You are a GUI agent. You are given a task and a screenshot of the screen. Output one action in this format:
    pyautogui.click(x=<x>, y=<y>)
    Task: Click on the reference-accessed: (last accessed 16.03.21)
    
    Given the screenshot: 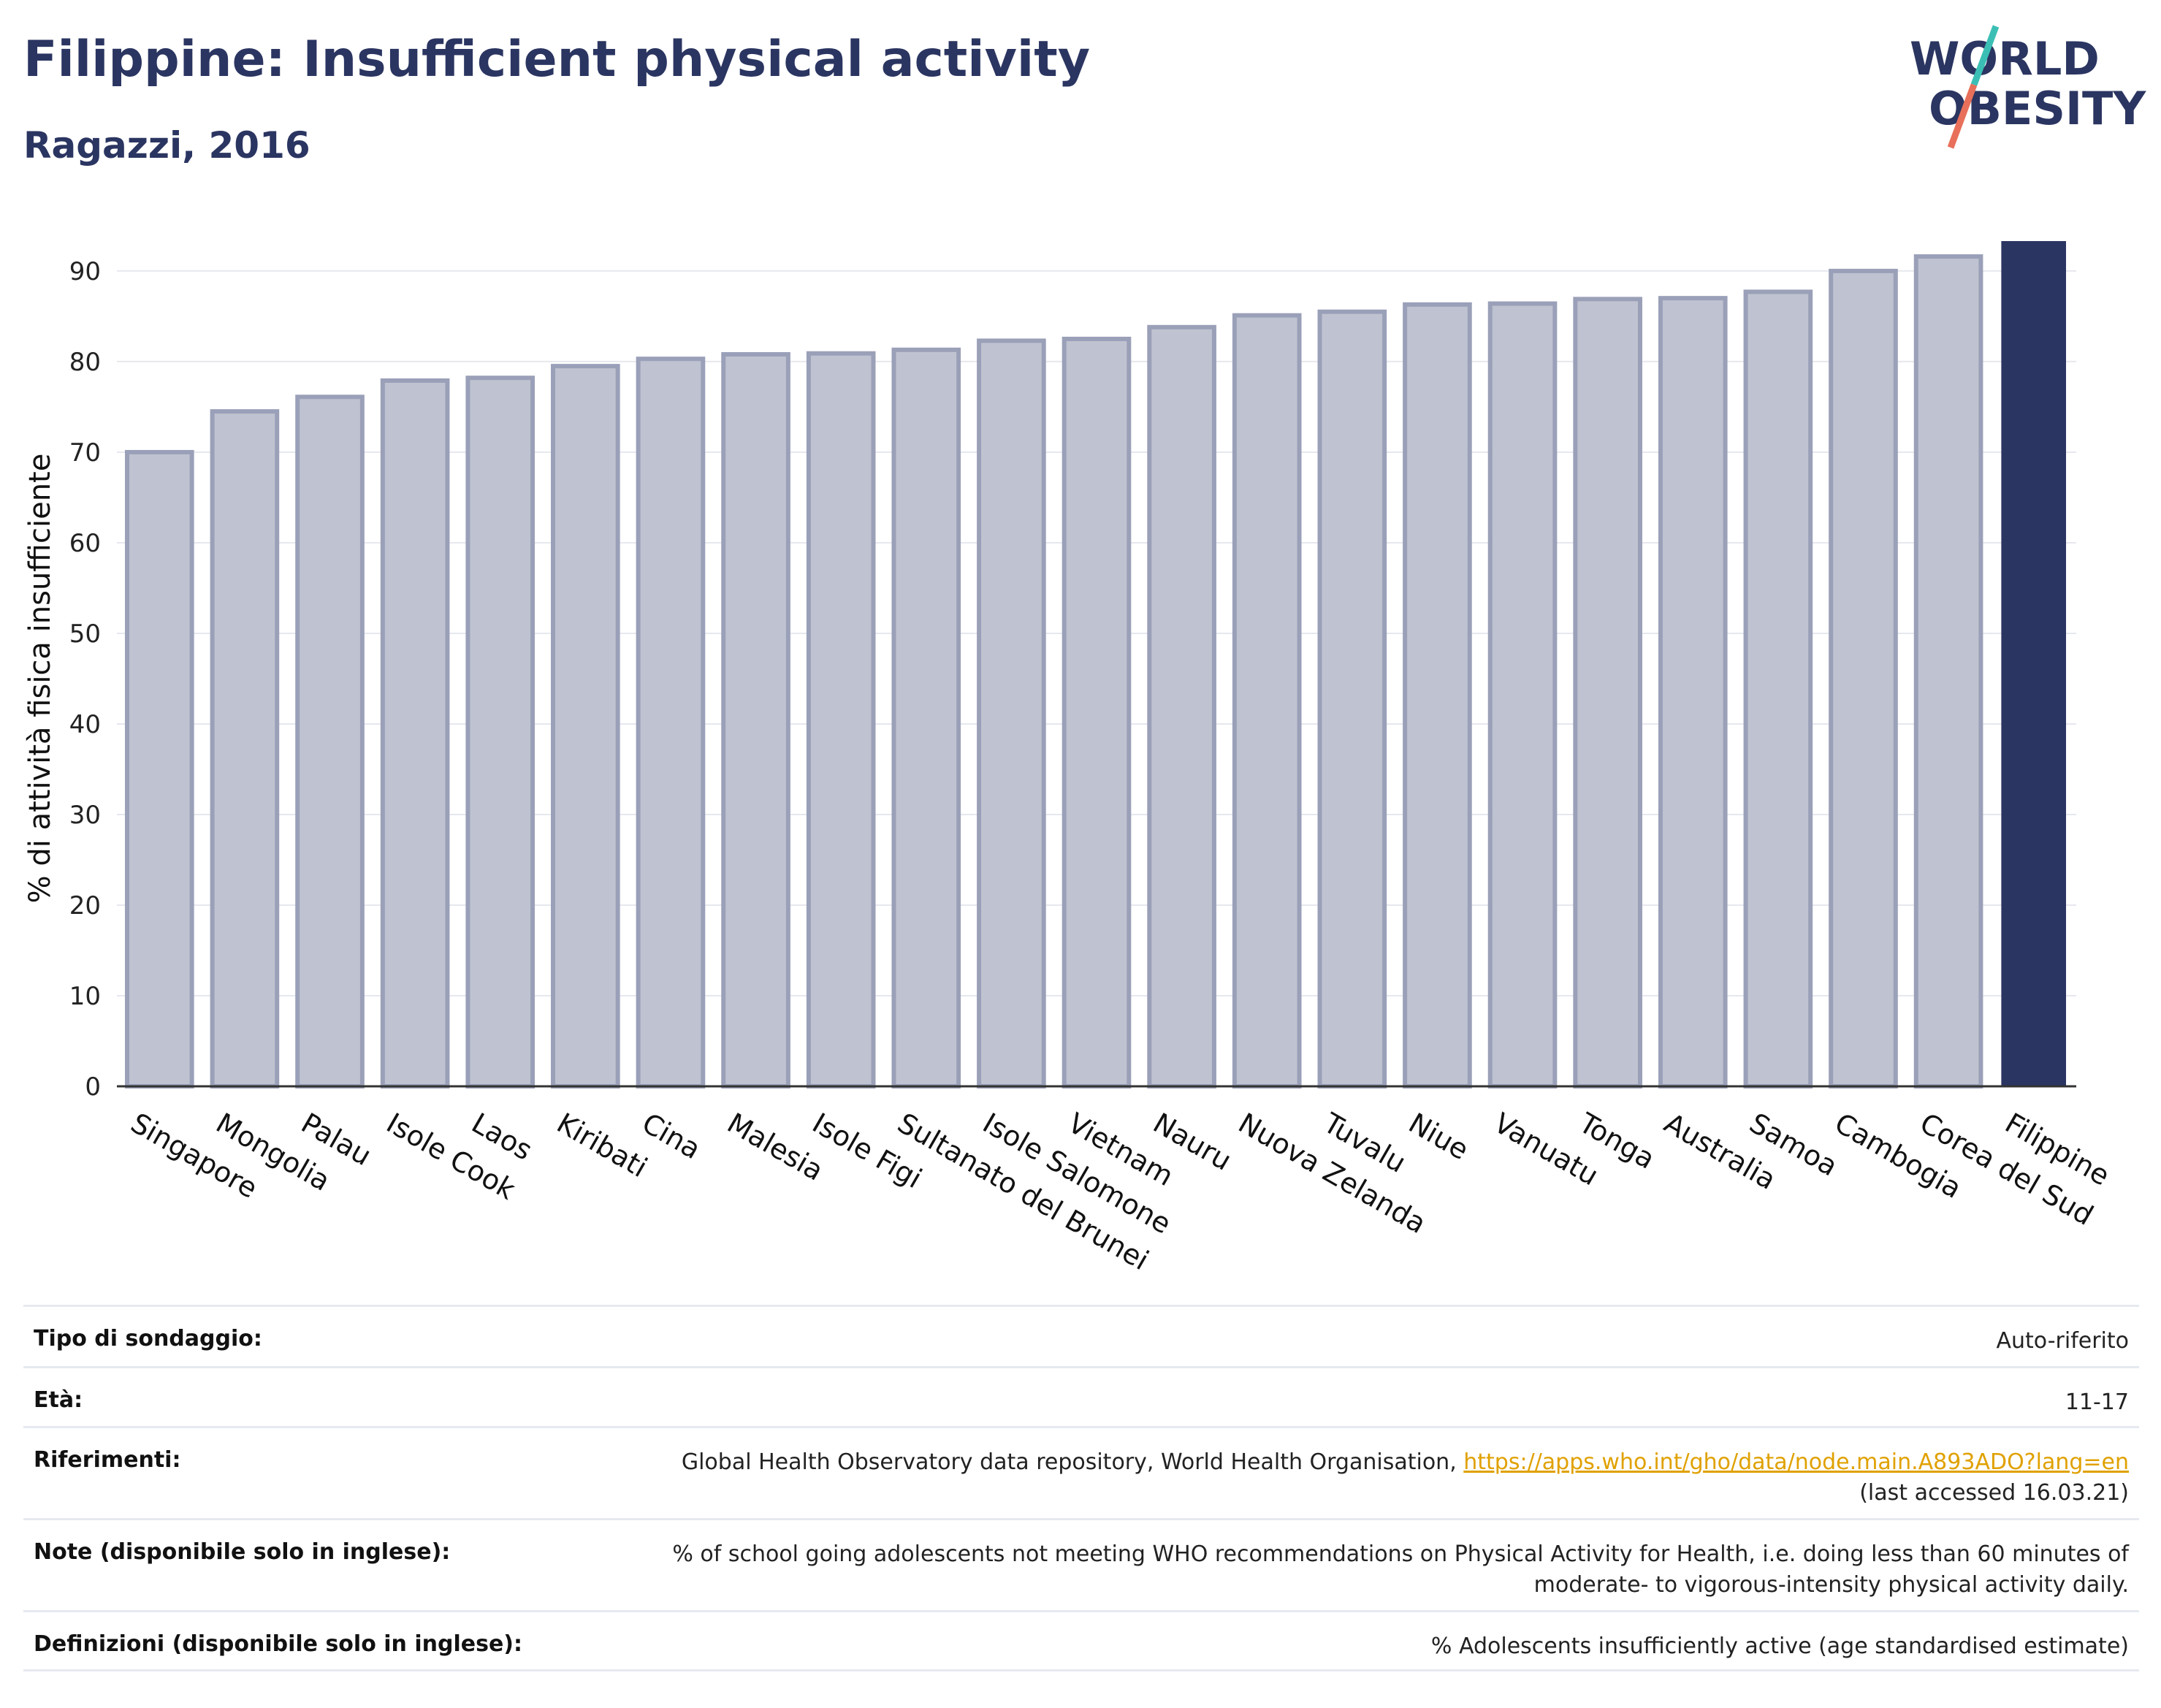 What is the action you would take?
    pyautogui.click(x=1994, y=1493)
    